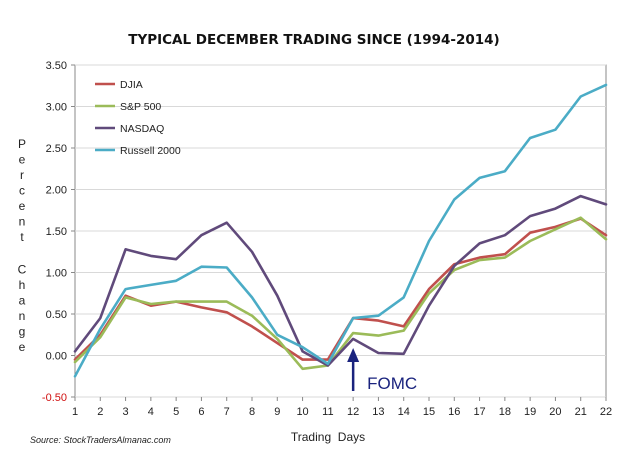 The width and height of the screenshot is (629, 461). Describe the element at coordinates (479, 412) in the screenshot. I see `x-tick-label: 17` at that location.